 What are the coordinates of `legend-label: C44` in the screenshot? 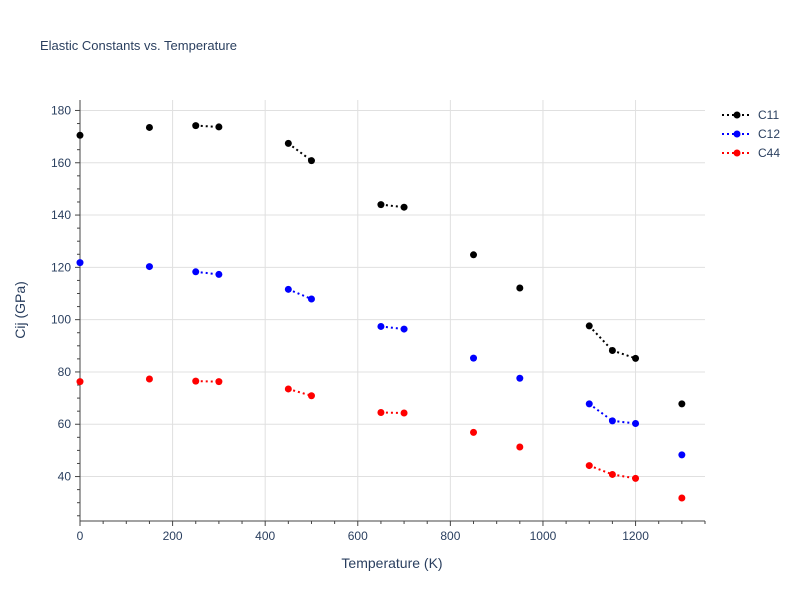 It's located at (769, 153).